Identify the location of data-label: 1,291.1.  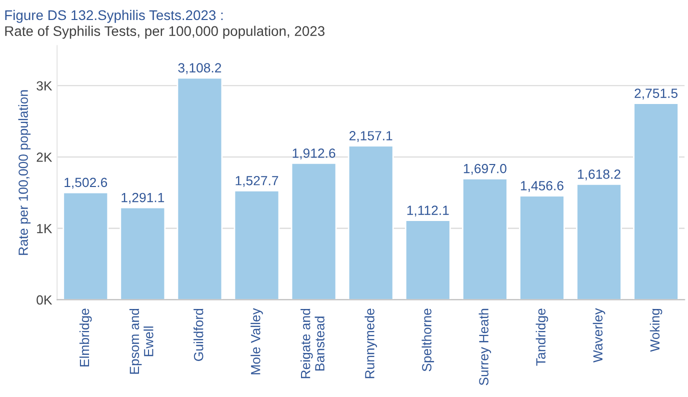
(143, 198).